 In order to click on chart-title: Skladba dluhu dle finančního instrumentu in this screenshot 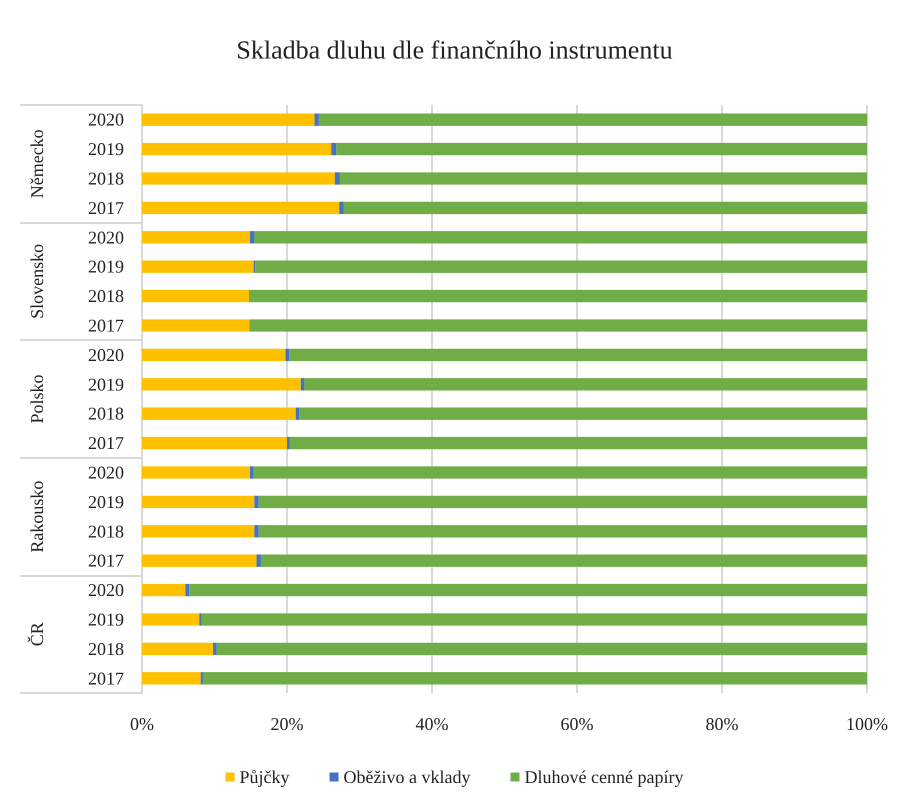, I will do `click(454, 50)`.